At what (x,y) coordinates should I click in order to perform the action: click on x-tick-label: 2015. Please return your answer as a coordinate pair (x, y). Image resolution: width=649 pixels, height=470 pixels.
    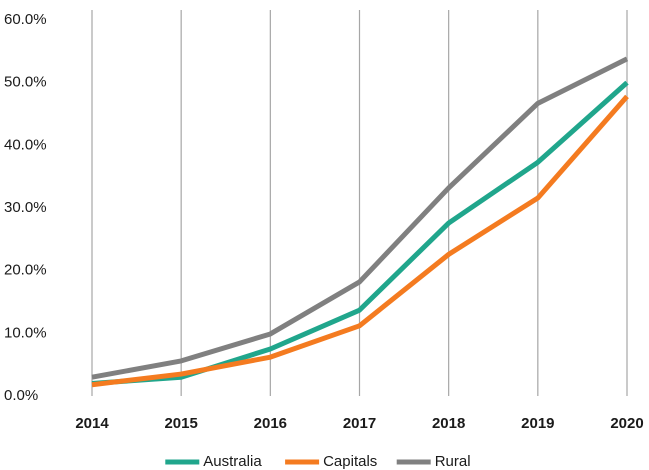
    Looking at the image, I should click on (180, 423).